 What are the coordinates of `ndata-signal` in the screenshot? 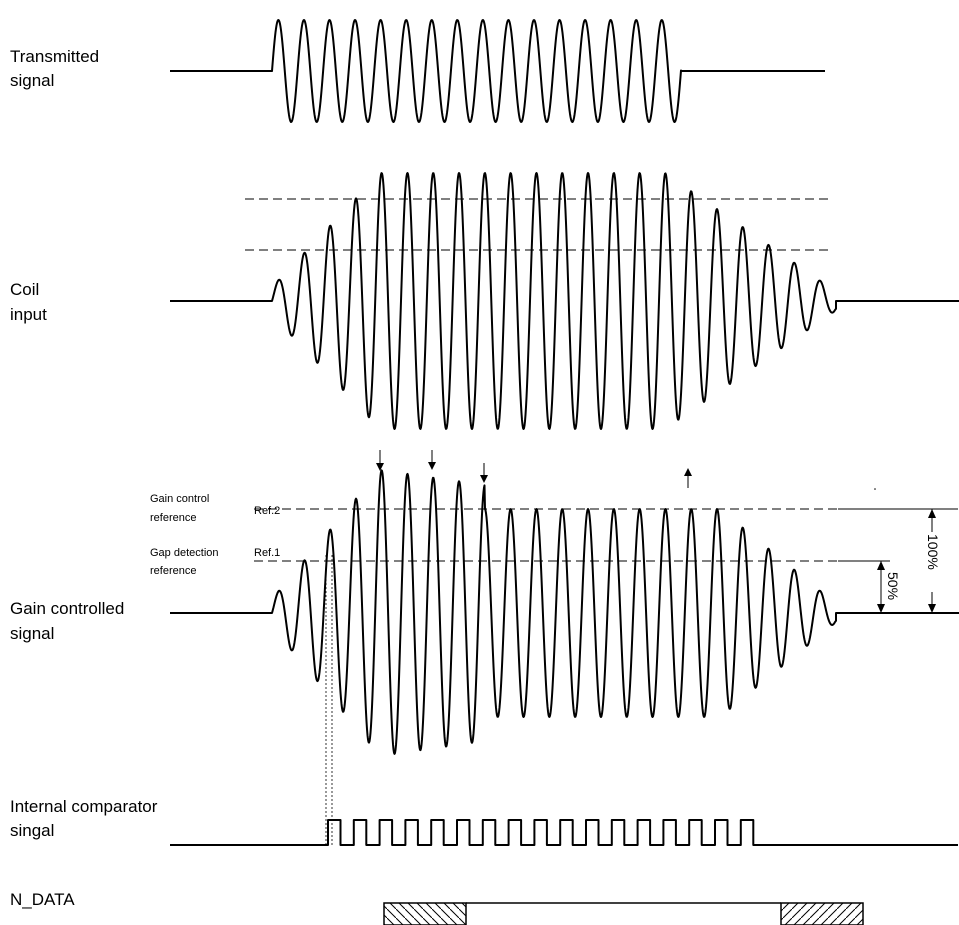 It's located at (623, 913).